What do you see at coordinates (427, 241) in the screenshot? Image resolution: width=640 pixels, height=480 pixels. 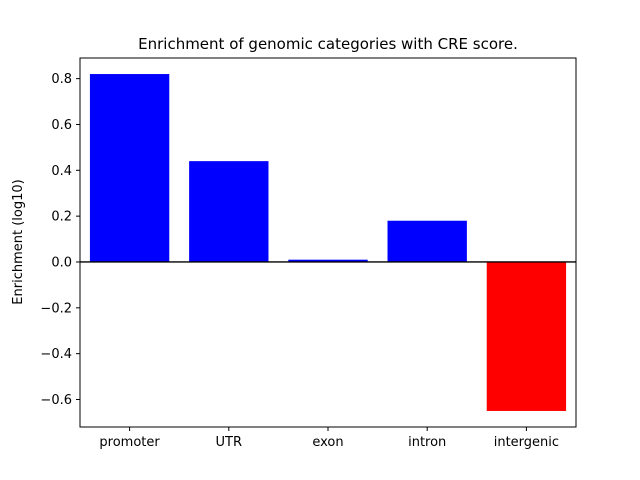 I see `bar-intron` at bounding box center [427, 241].